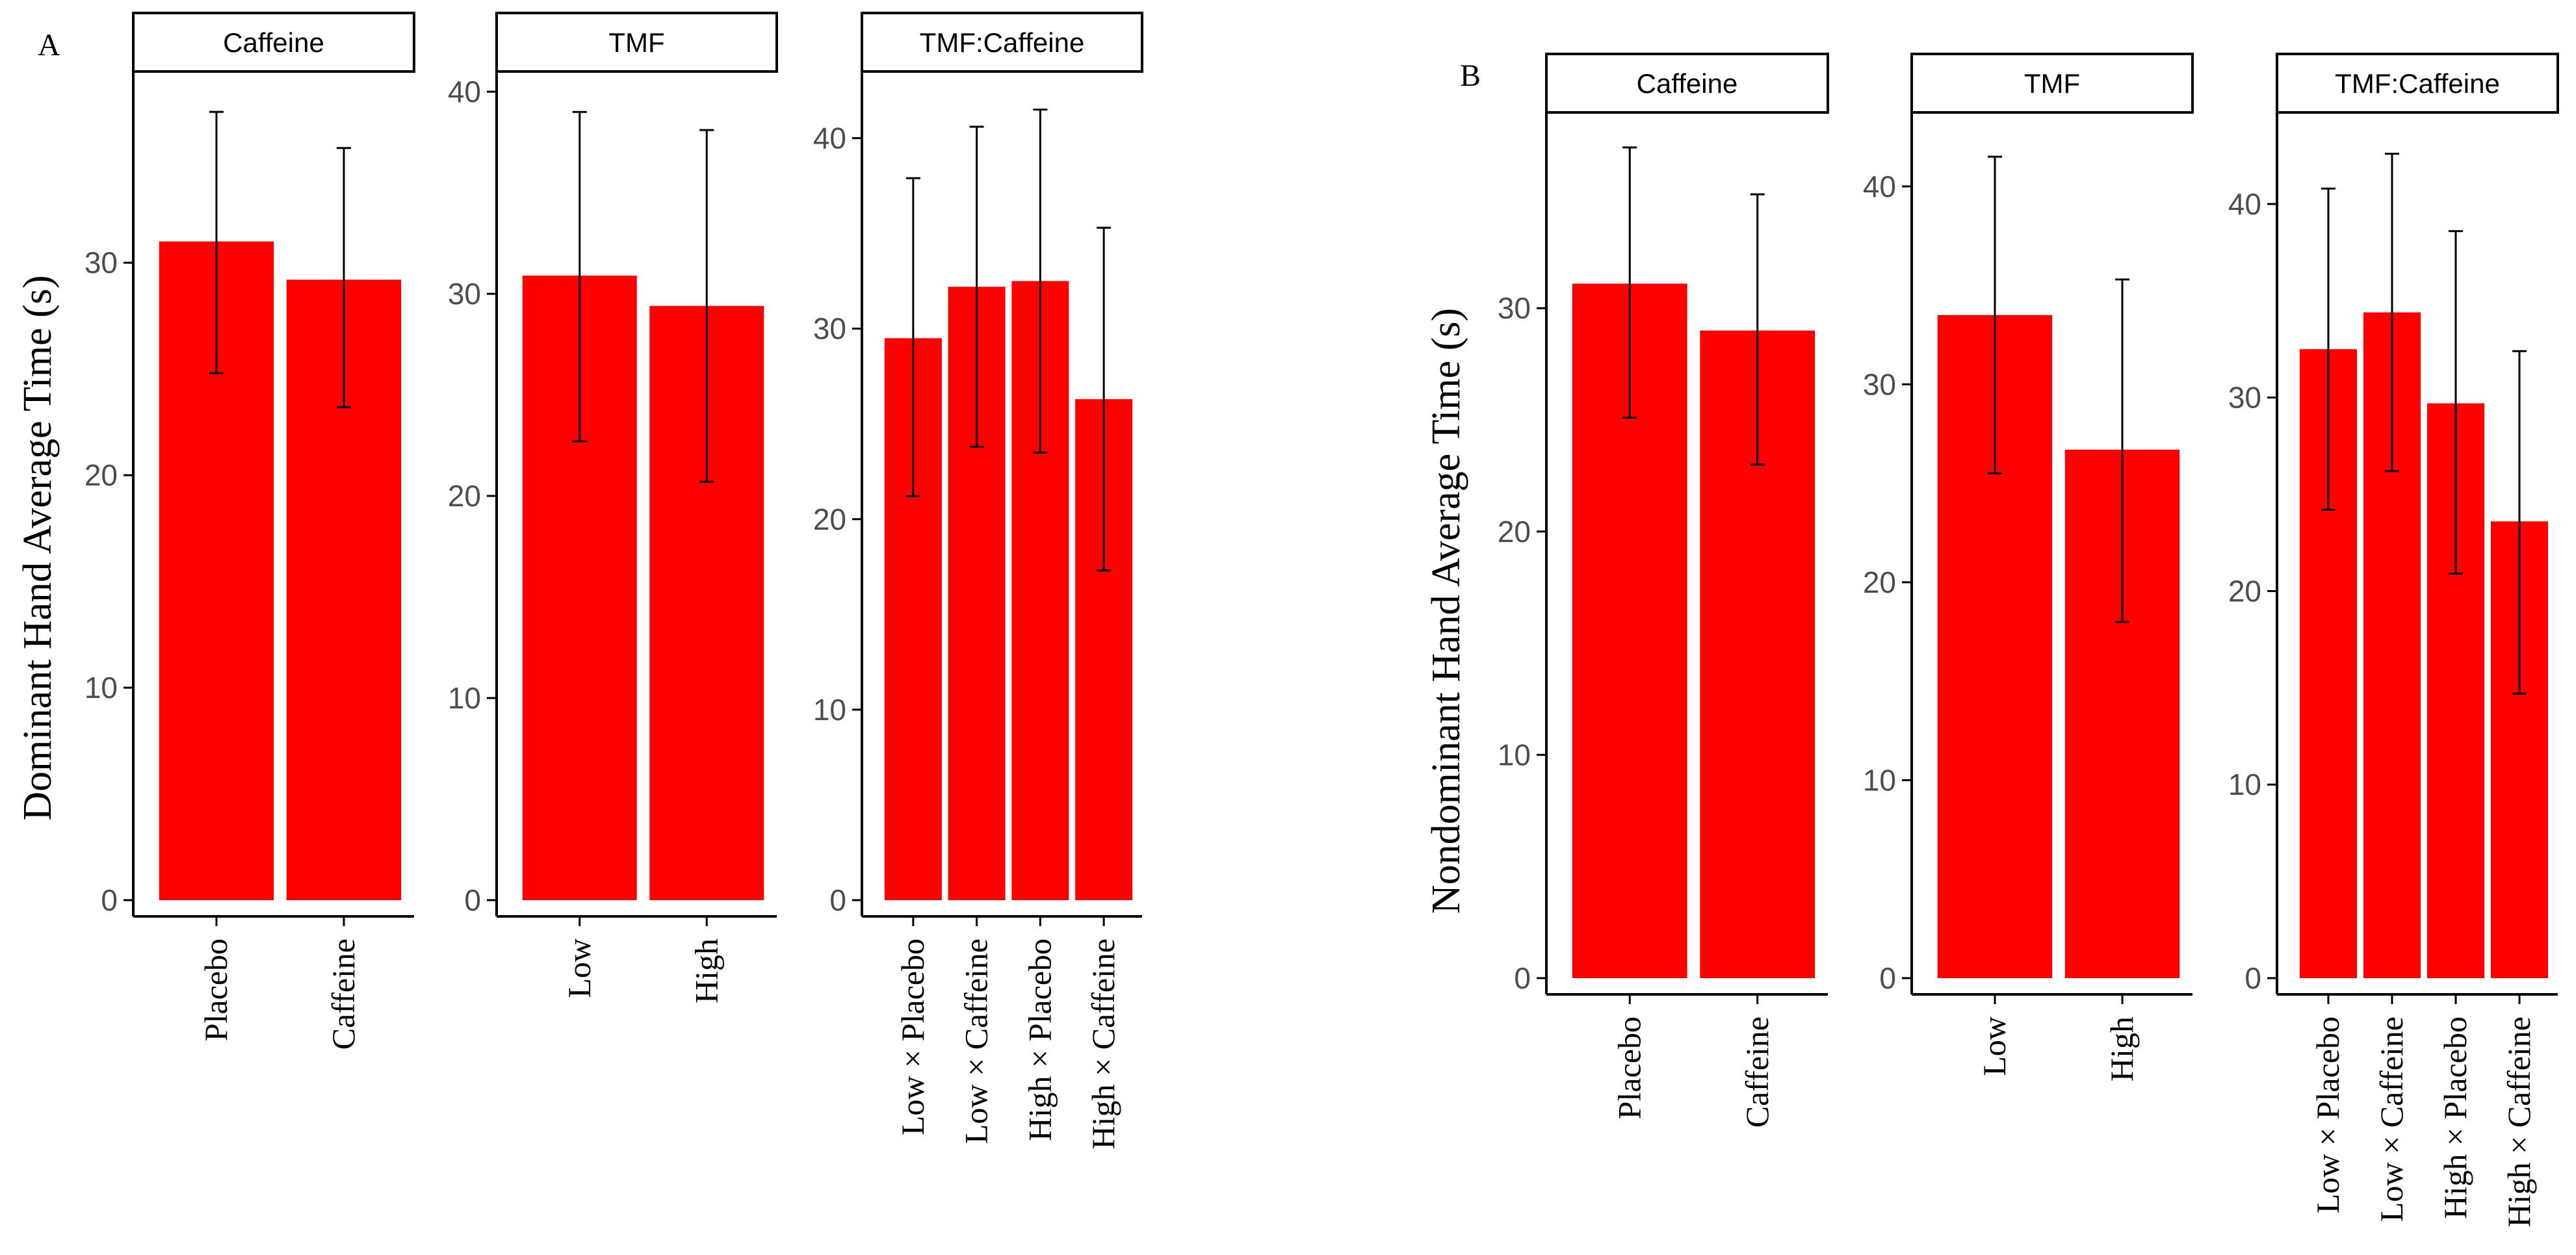  Describe the element at coordinates (343, 994) in the screenshot. I see `x-label-a-caffeine-caffeine: Caffeine` at that location.